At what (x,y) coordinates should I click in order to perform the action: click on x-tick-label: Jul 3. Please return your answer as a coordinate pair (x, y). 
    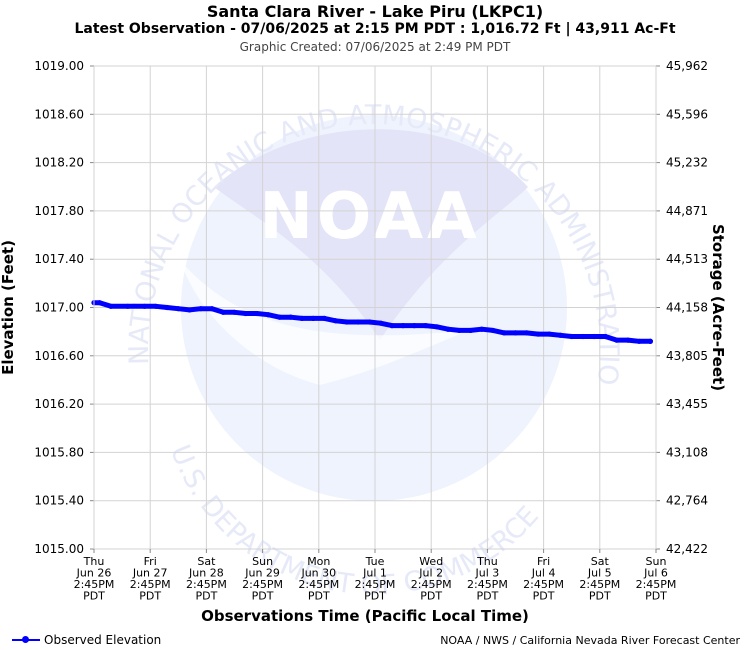
    Looking at the image, I should click on (487, 573).